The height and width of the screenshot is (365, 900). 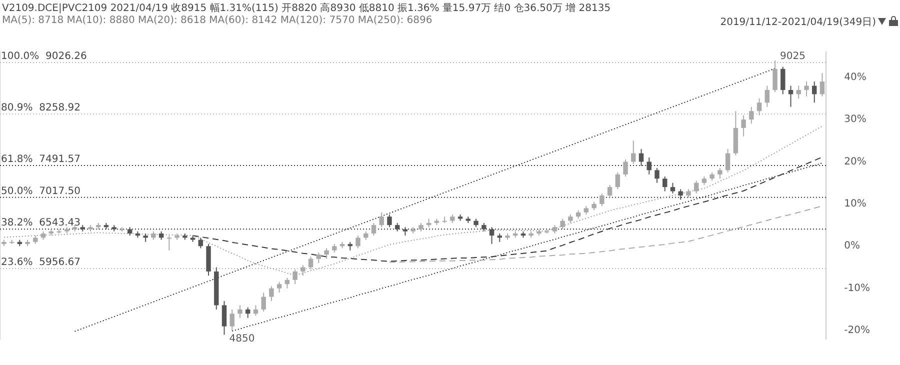 I want to click on annotation: 4850, so click(x=242, y=338).